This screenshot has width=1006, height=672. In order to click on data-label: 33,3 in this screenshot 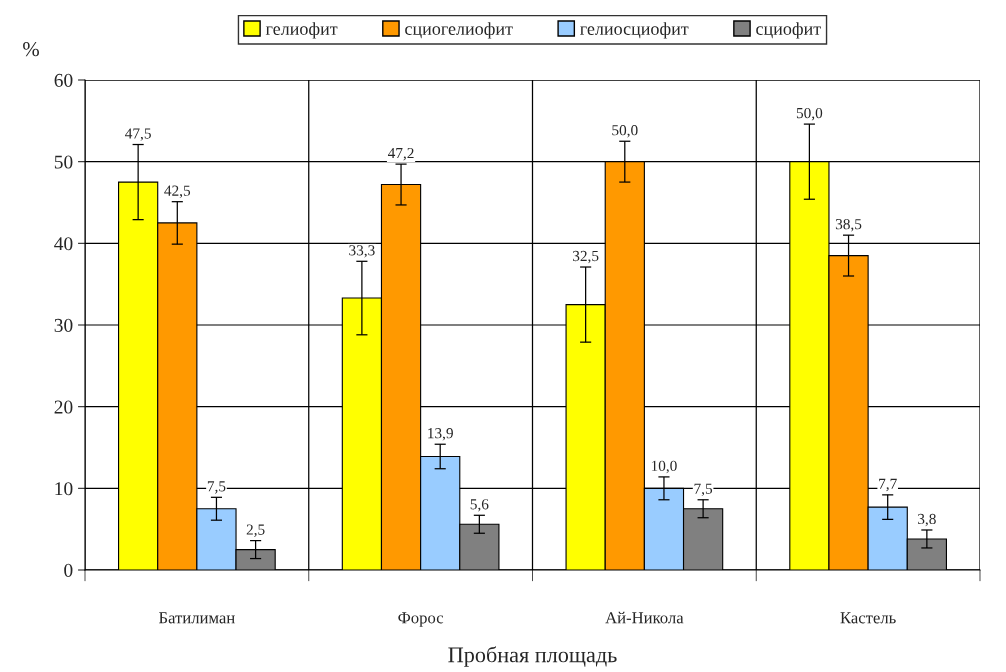, I will do `click(362, 251)`.